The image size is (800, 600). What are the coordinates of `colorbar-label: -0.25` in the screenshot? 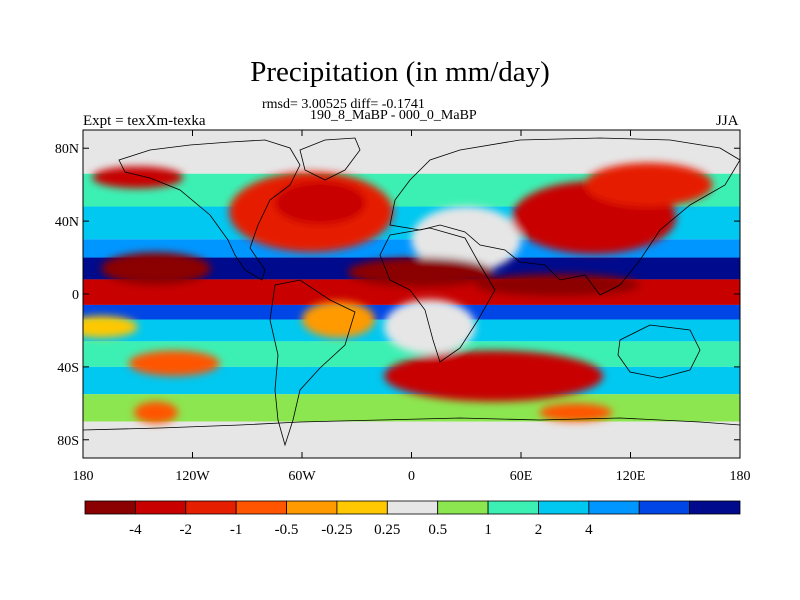 It's located at (336, 530).